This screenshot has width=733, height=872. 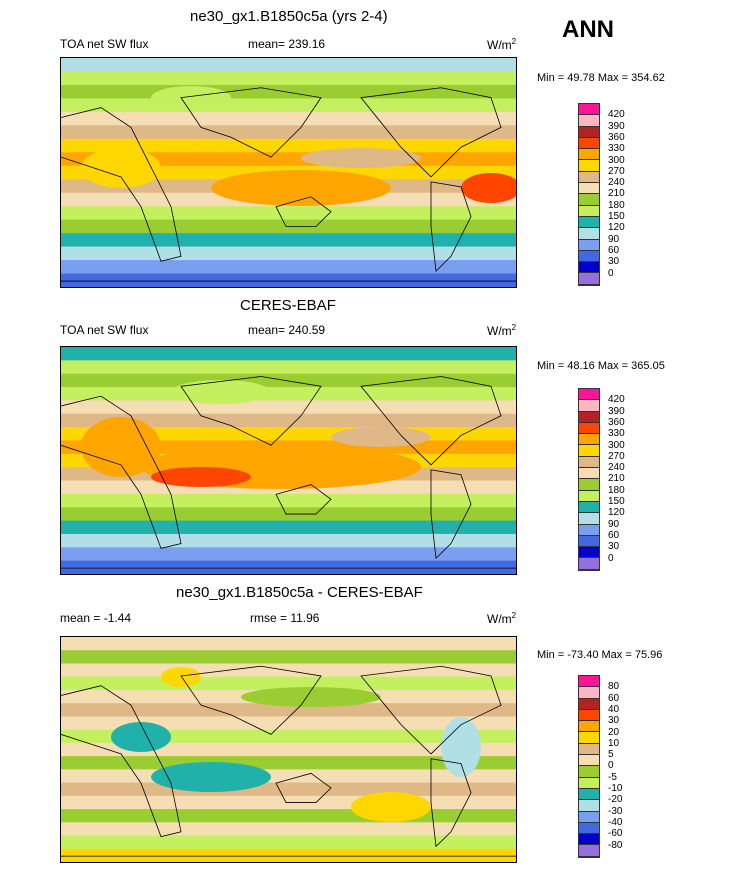 I want to click on colorbar-label: 0, so click(x=611, y=273).